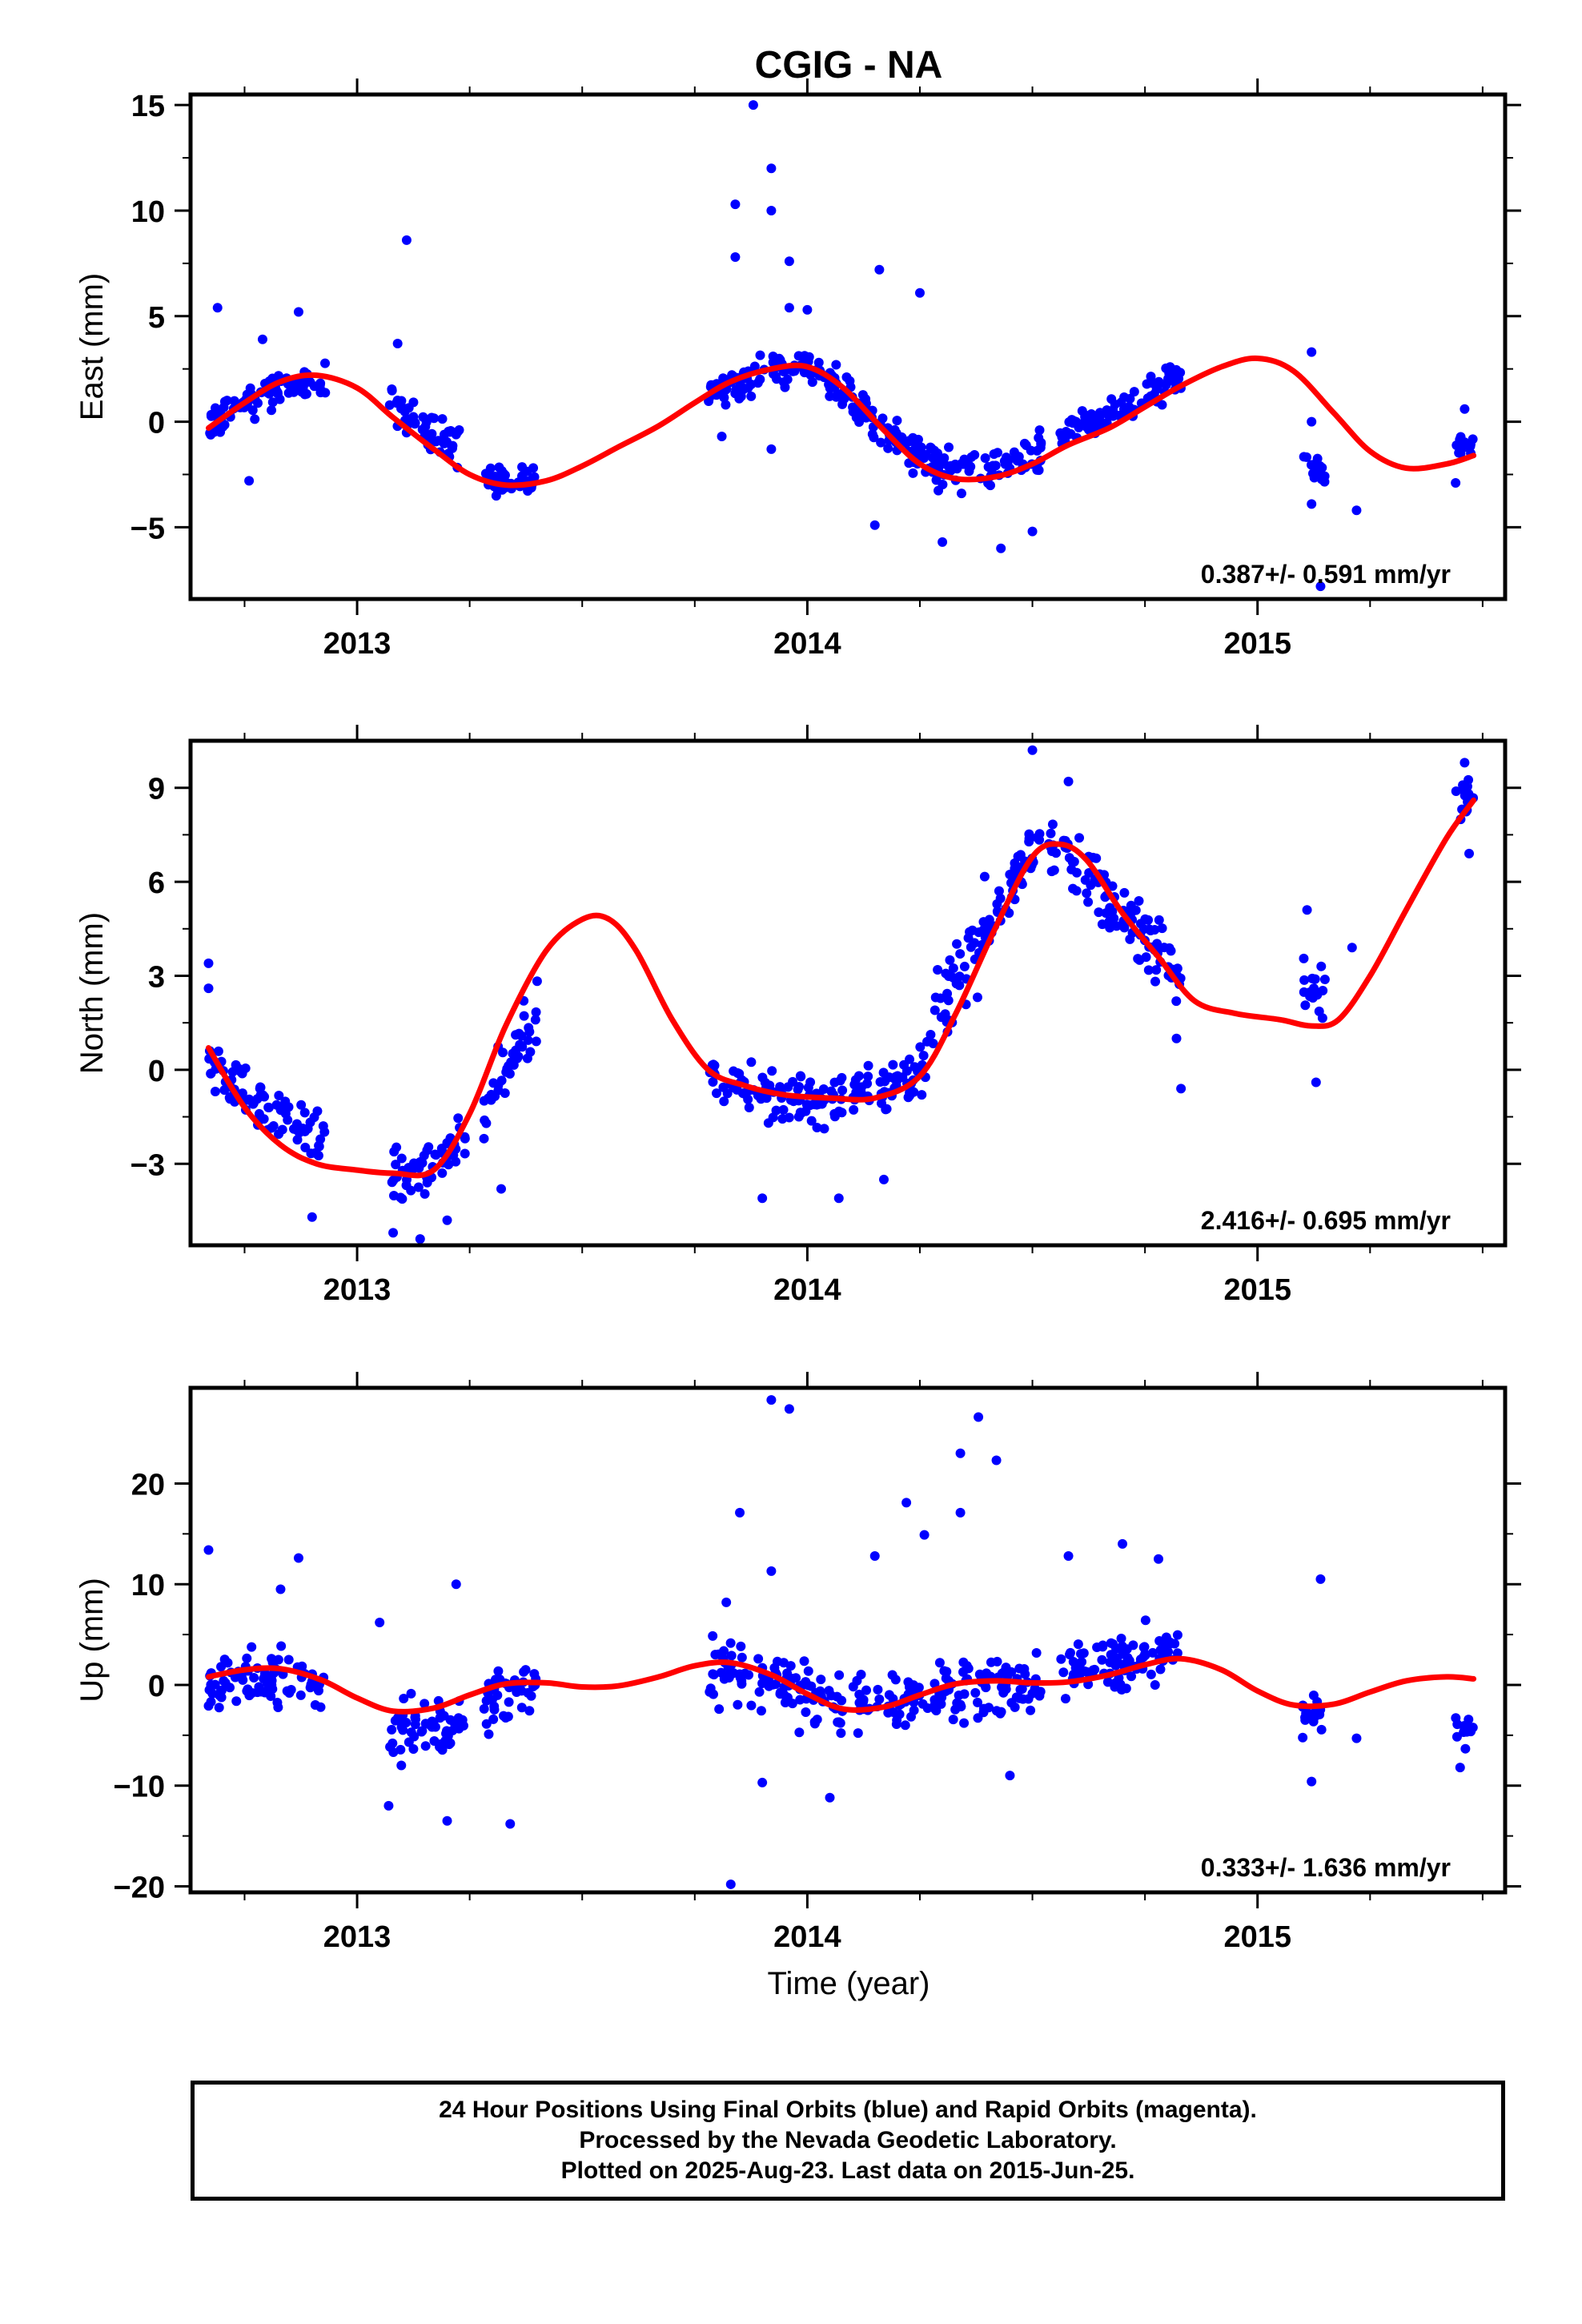  I want to click on y-tick-label: 10, so click(148, 212).